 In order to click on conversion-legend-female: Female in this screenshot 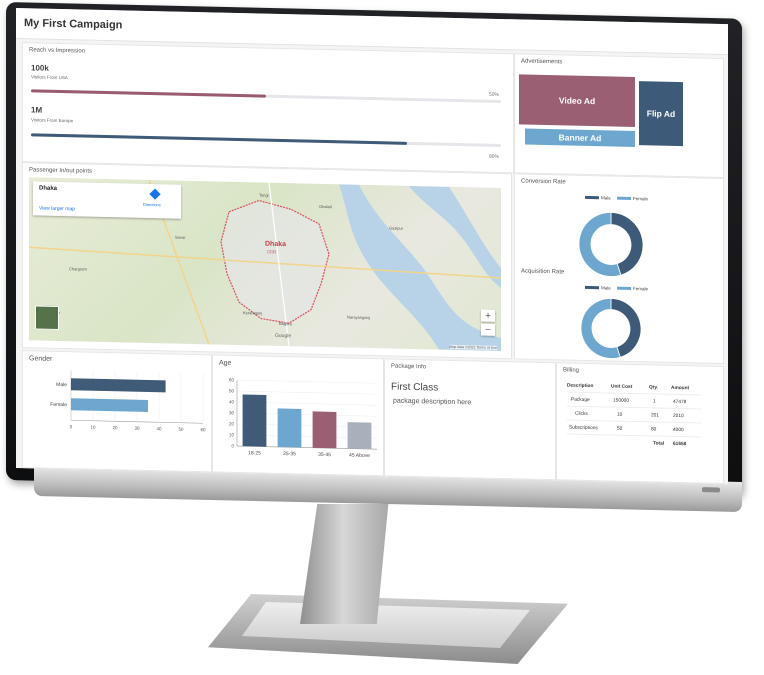, I will do `click(641, 199)`.